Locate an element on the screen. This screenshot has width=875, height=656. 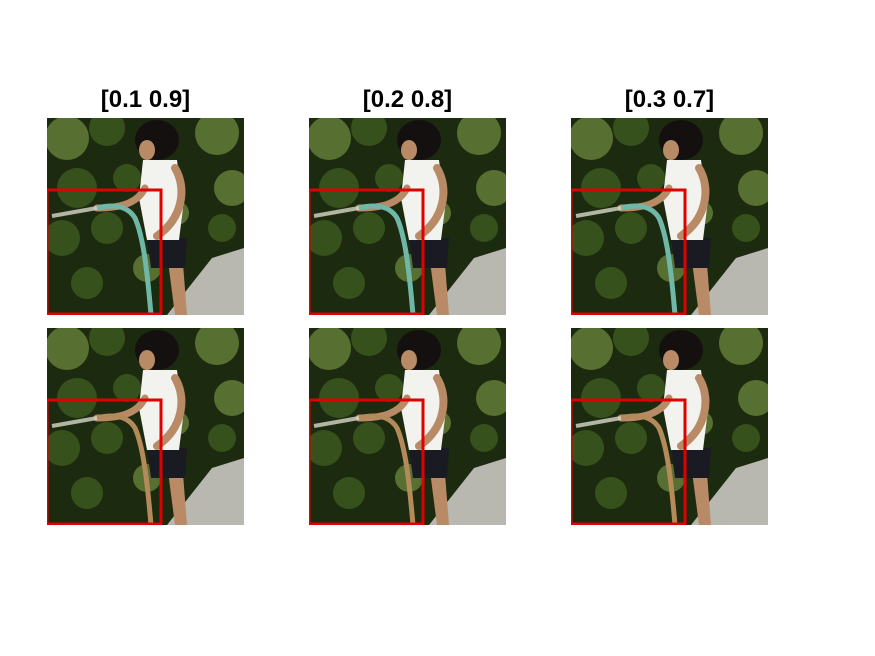
photo-panel-row1-col2 is located at coordinates (407, 216).